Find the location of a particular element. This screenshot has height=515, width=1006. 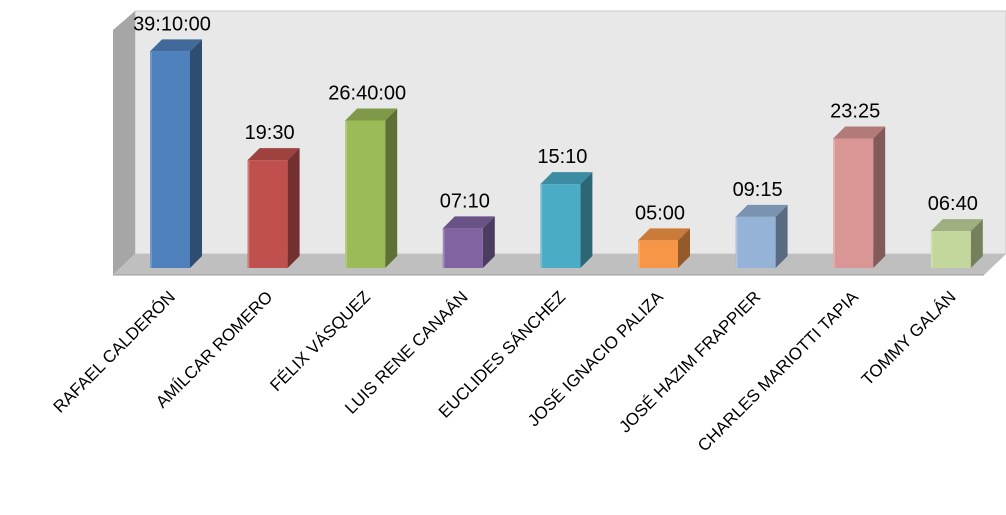

data-label: 23:25 is located at coordinates (855, 111).